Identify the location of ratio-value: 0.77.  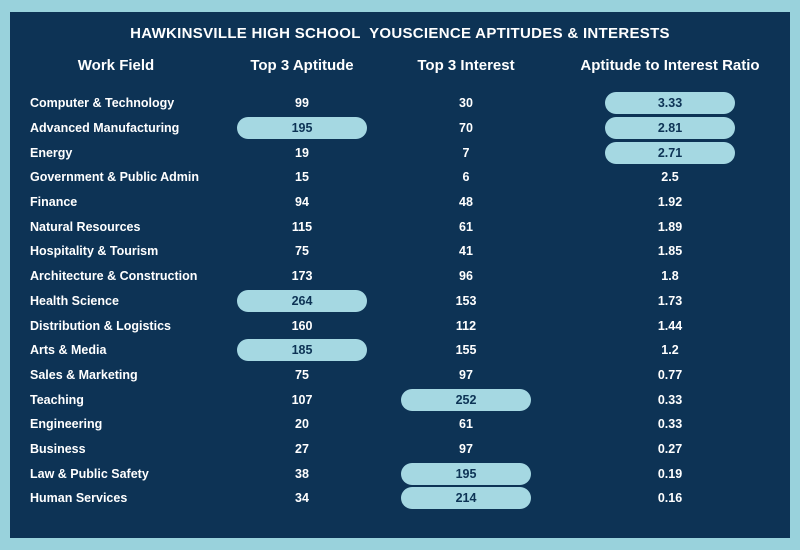
(670, 374).